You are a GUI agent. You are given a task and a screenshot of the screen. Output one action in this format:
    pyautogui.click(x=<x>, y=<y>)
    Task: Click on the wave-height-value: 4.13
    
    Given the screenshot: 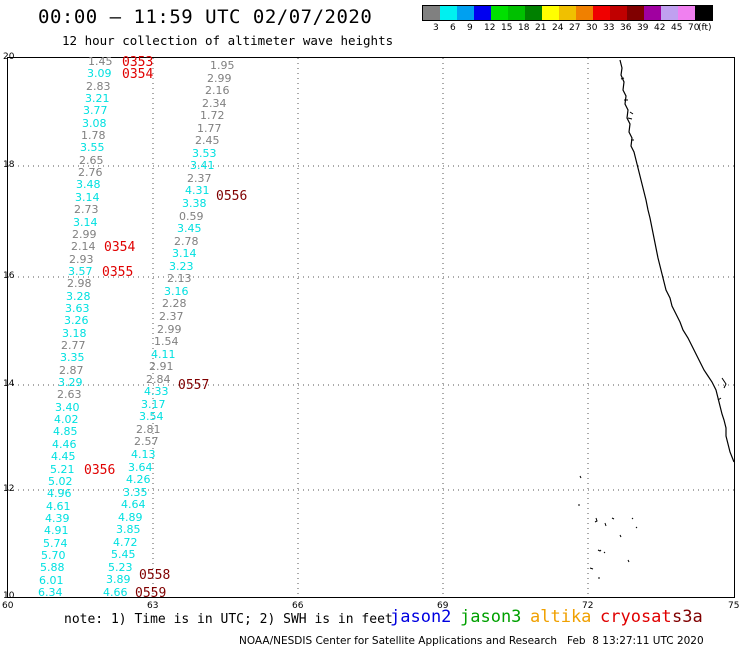 What is the action you would take?
    pyautogui.click(x=143, y=454)
    